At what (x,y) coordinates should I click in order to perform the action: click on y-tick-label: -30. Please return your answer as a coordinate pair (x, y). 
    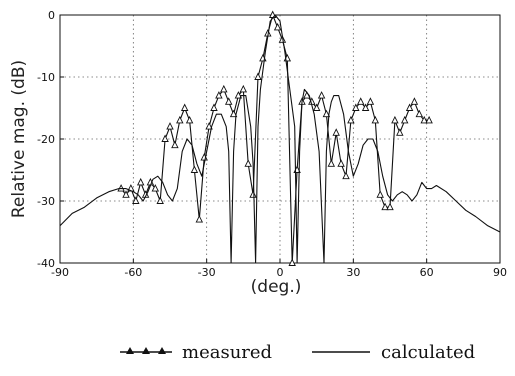
    Looking at the image, I should click on (46, 201).